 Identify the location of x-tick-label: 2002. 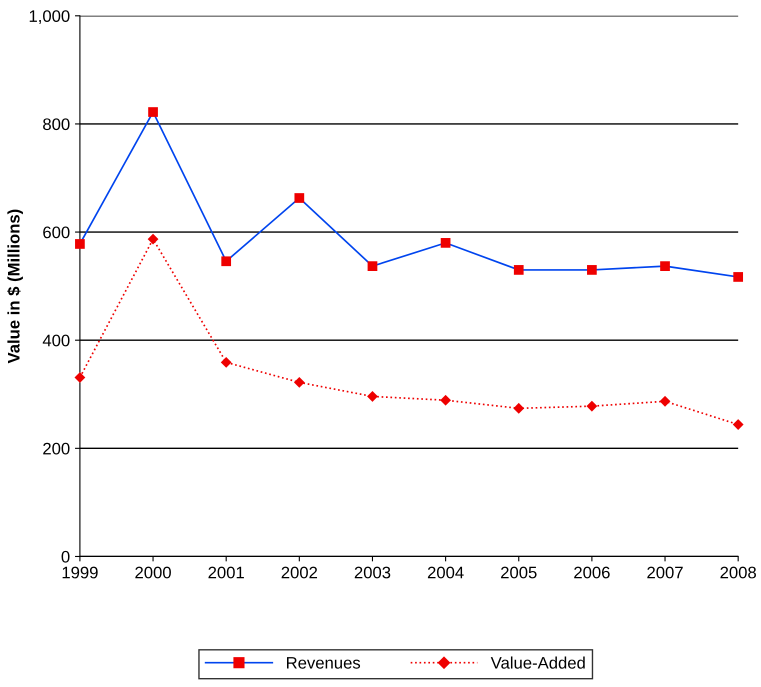
(300, 572).